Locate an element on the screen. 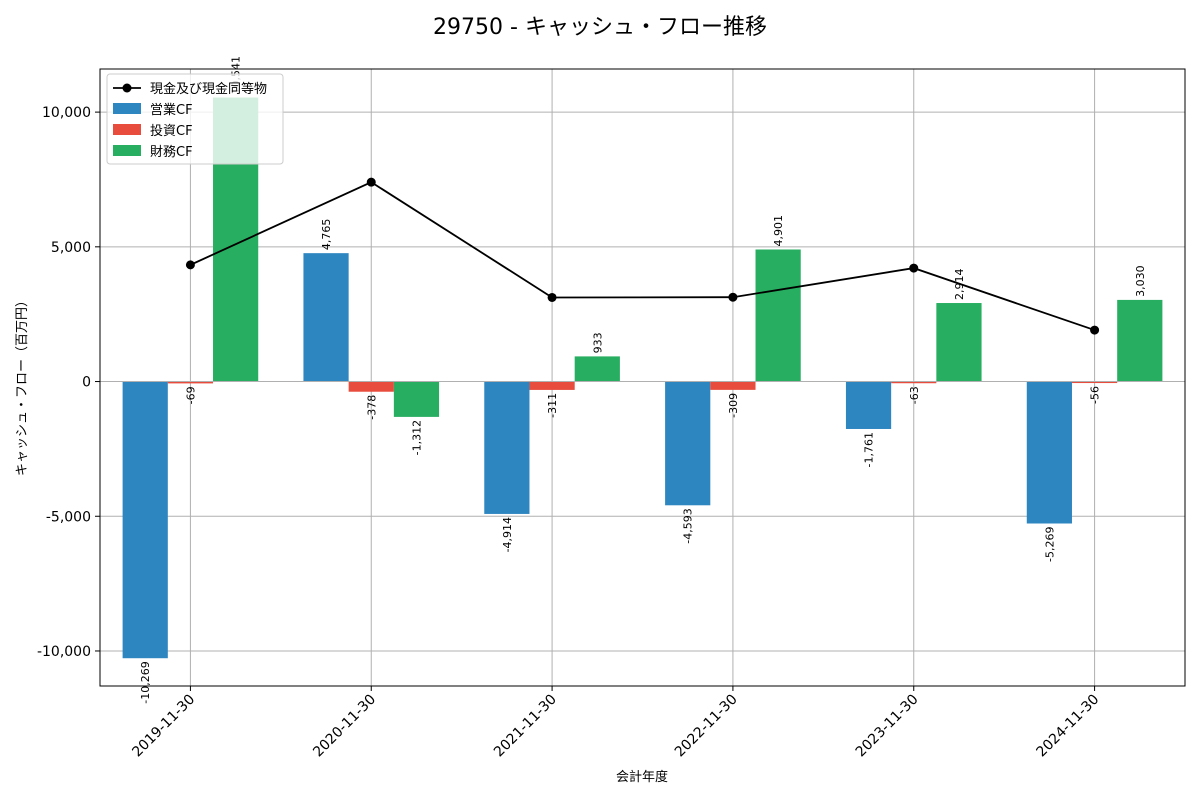 This screenshot has height=800, width=1200. legend-label: 現金及び現金同等物 is located at coordinates (208, 89).